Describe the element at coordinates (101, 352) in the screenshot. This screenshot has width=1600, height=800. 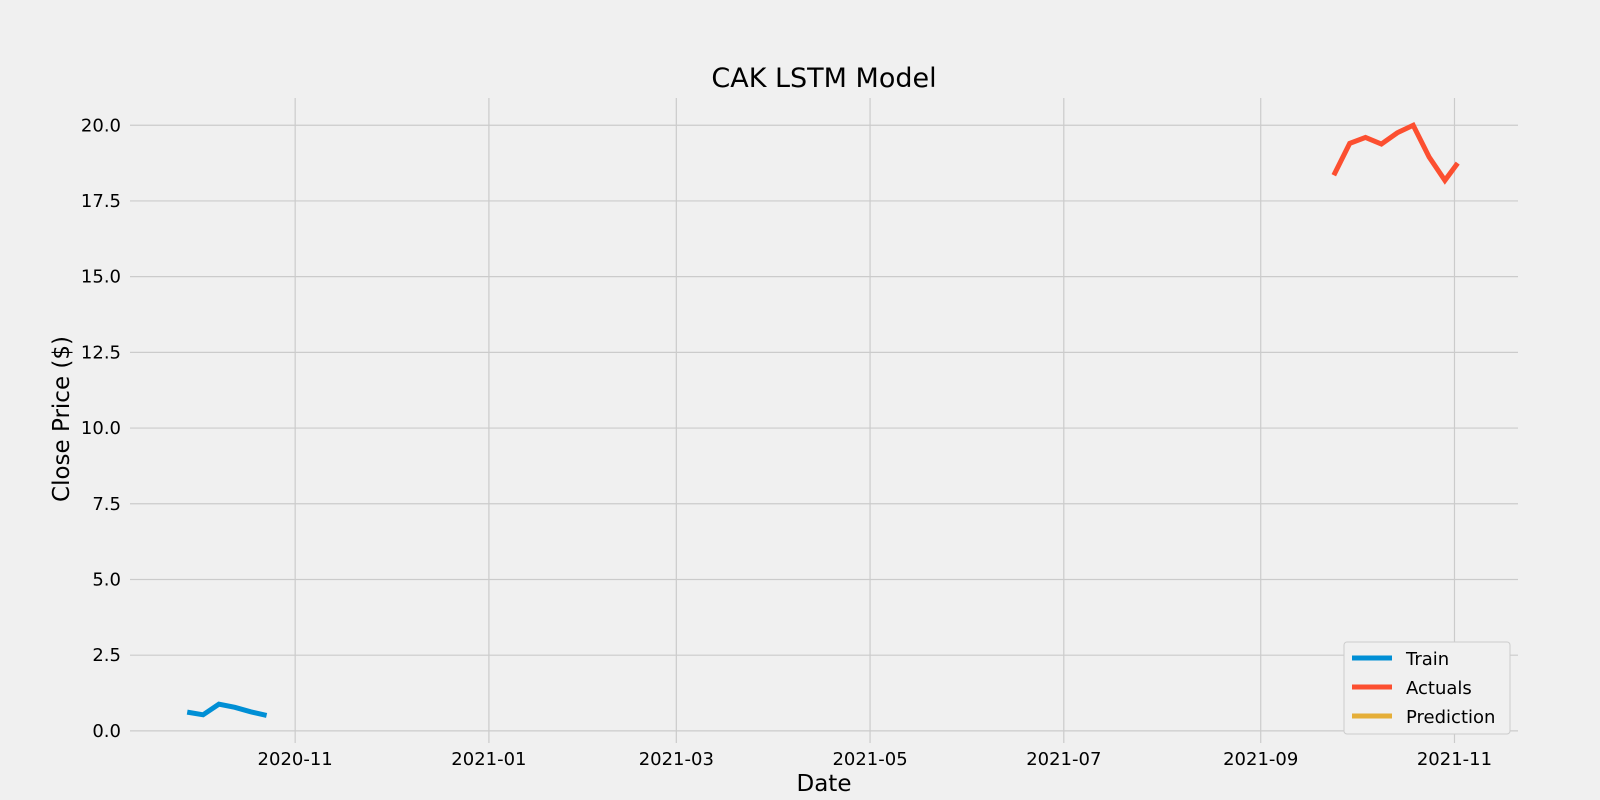
I see `y-tick-label: 12.5` at that location.